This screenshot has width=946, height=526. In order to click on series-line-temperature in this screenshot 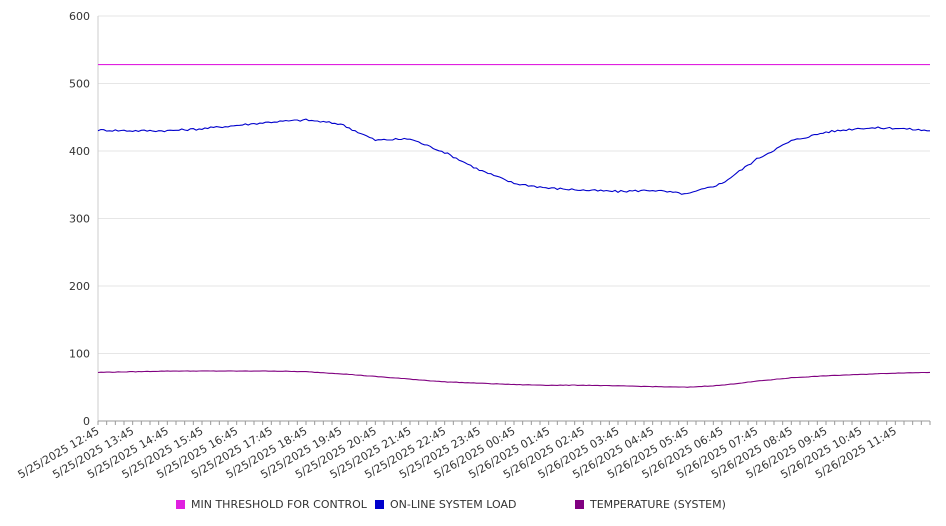, I will do `click(514, 379)`.